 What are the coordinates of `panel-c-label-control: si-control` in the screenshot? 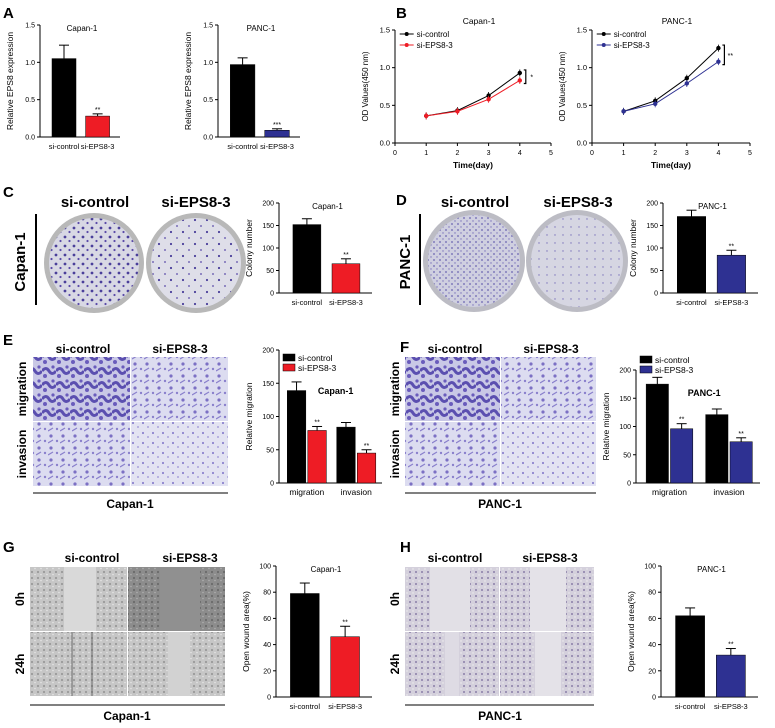 It's located at (95, 202).